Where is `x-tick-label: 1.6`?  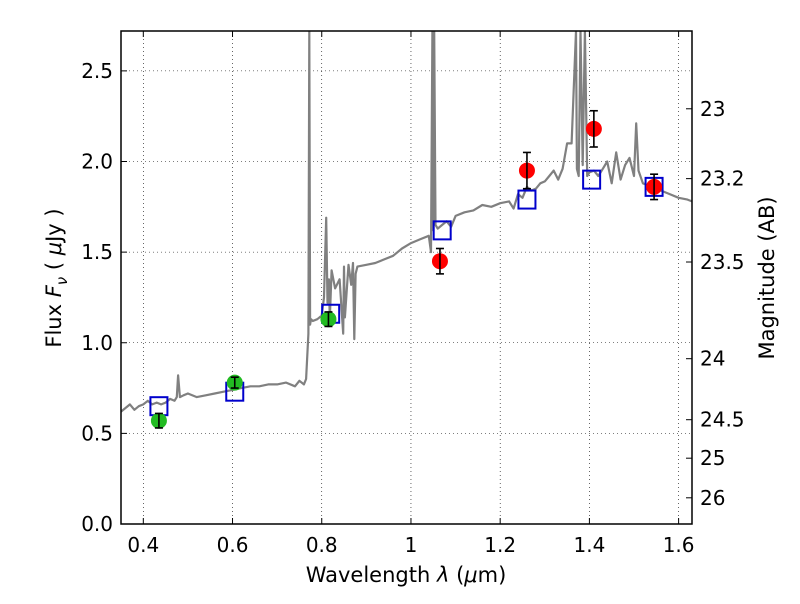 x-tick-label: 1.6 is located at coordinates (679, 545).